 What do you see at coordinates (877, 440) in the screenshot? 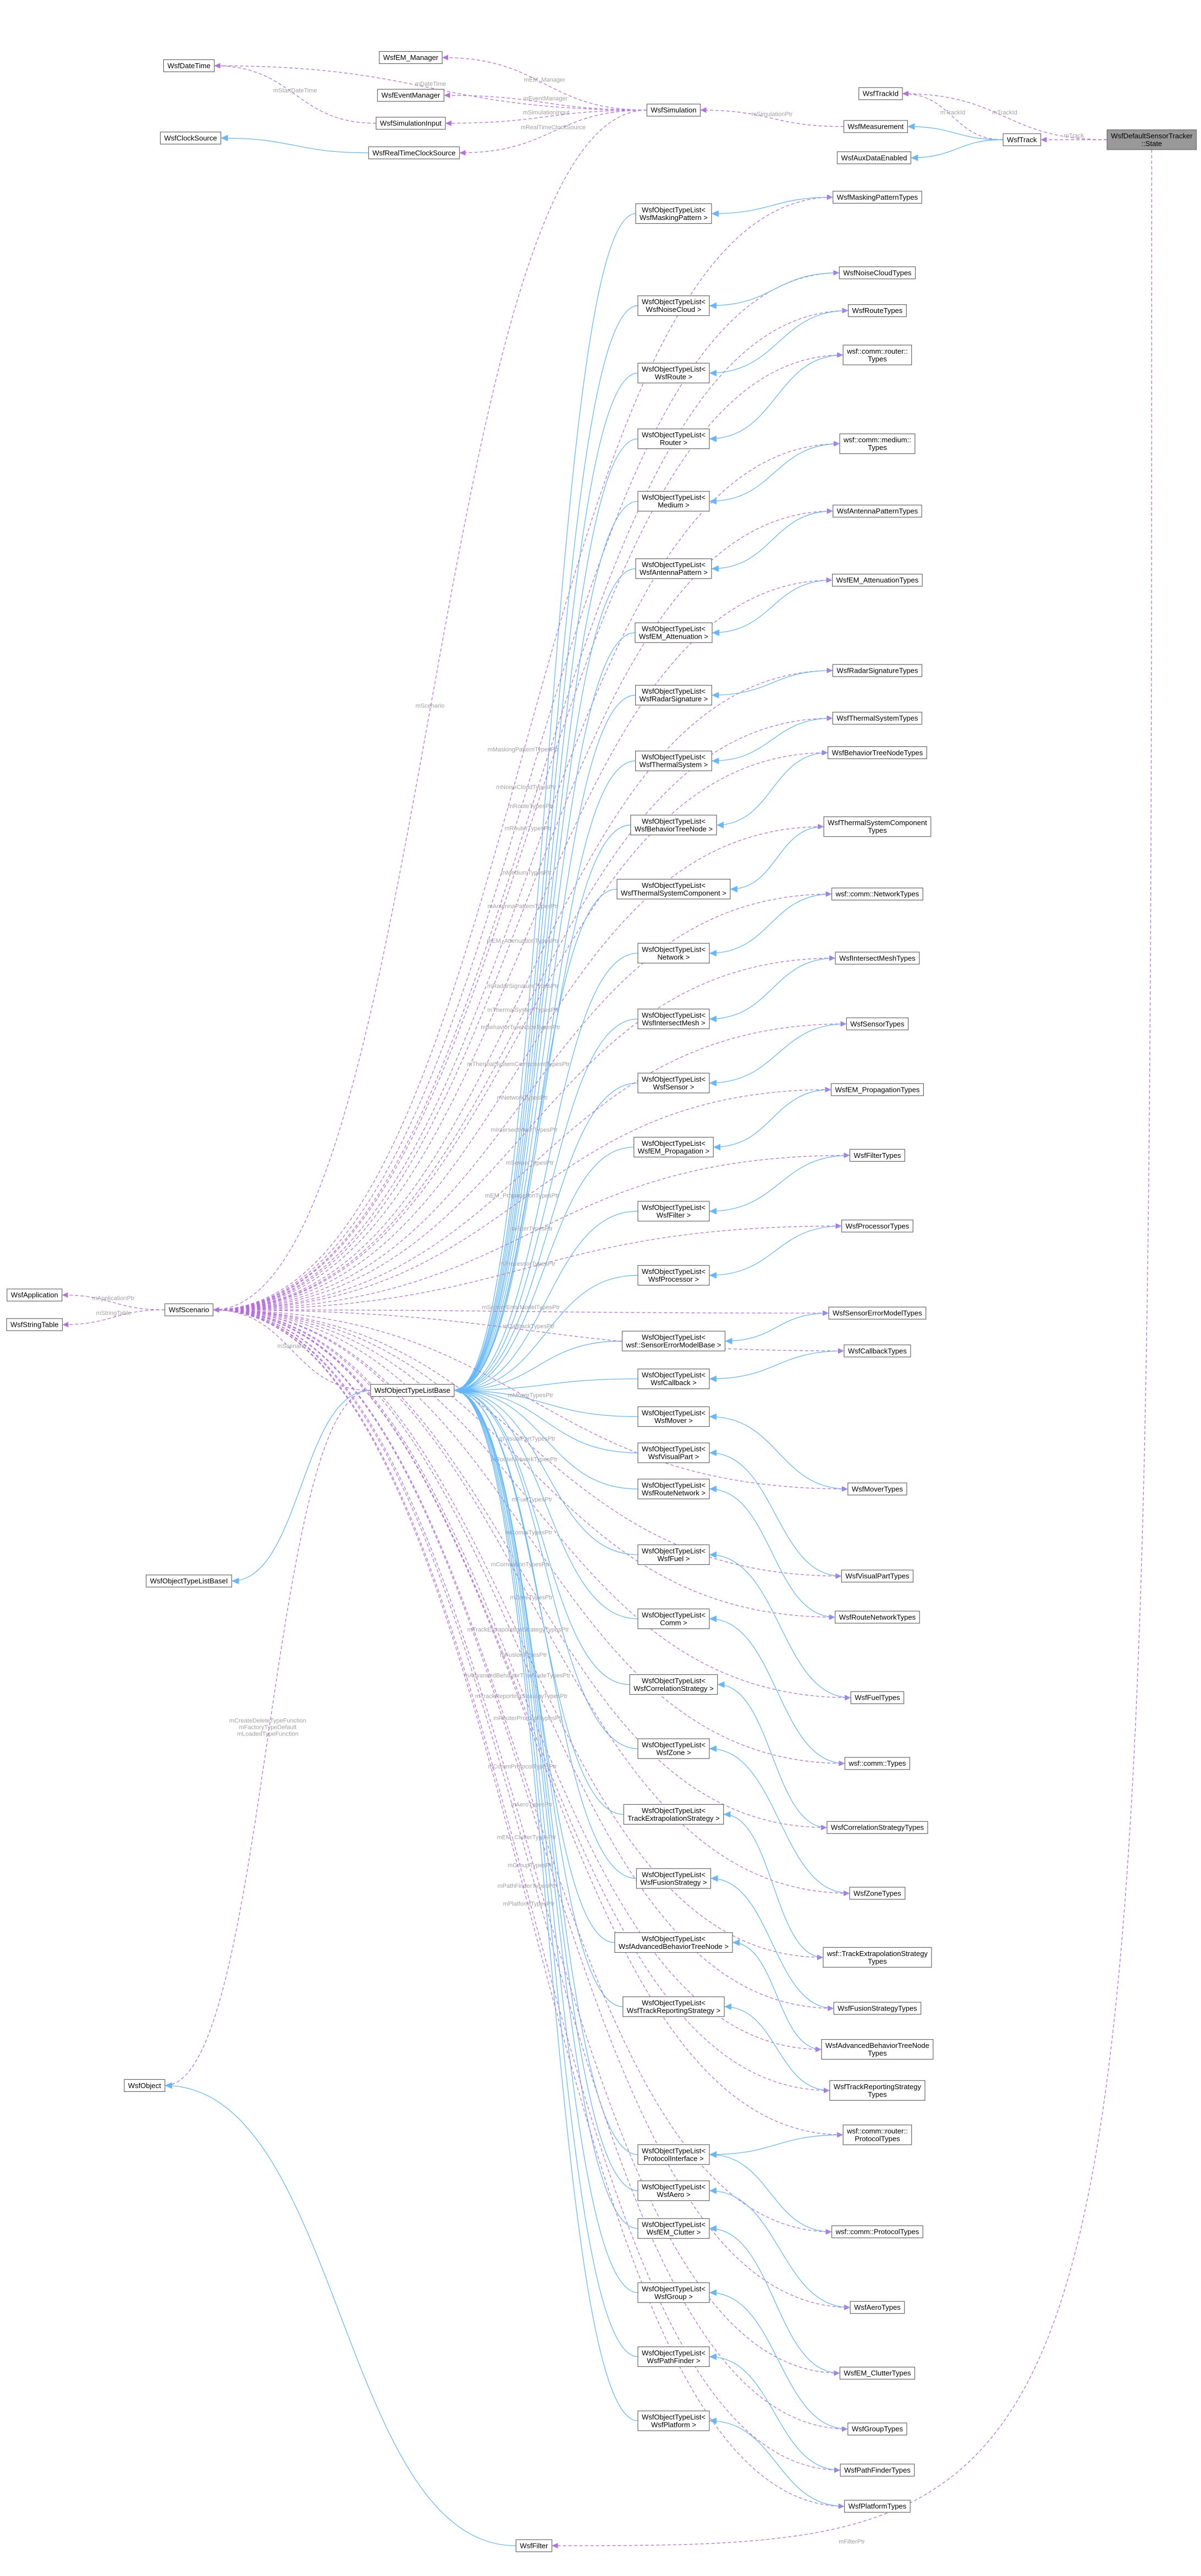
I see `node-label: wsf::comm::medium::` at bounding box center [877, 440].